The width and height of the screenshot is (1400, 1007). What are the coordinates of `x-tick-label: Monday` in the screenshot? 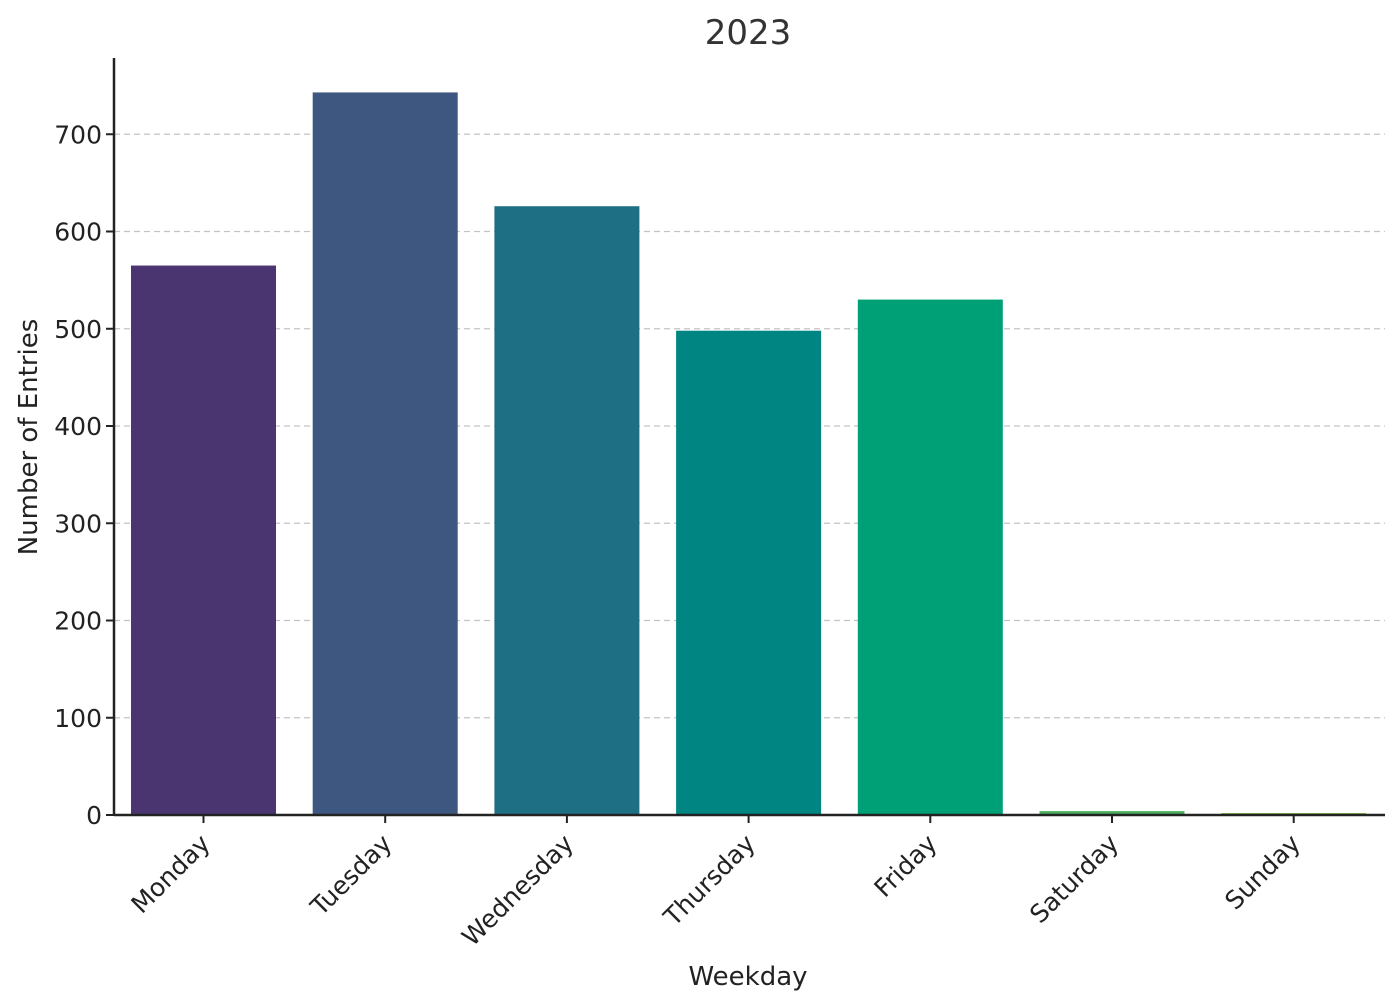 It's located at (170, 874).